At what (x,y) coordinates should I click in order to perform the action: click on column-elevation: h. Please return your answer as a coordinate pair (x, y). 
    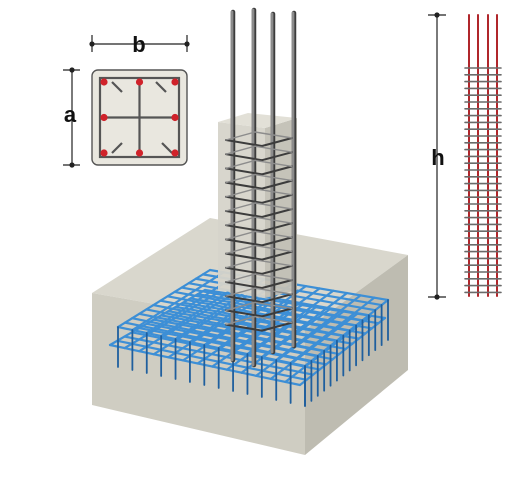
    Looking at the image, I should click on (465, 156).